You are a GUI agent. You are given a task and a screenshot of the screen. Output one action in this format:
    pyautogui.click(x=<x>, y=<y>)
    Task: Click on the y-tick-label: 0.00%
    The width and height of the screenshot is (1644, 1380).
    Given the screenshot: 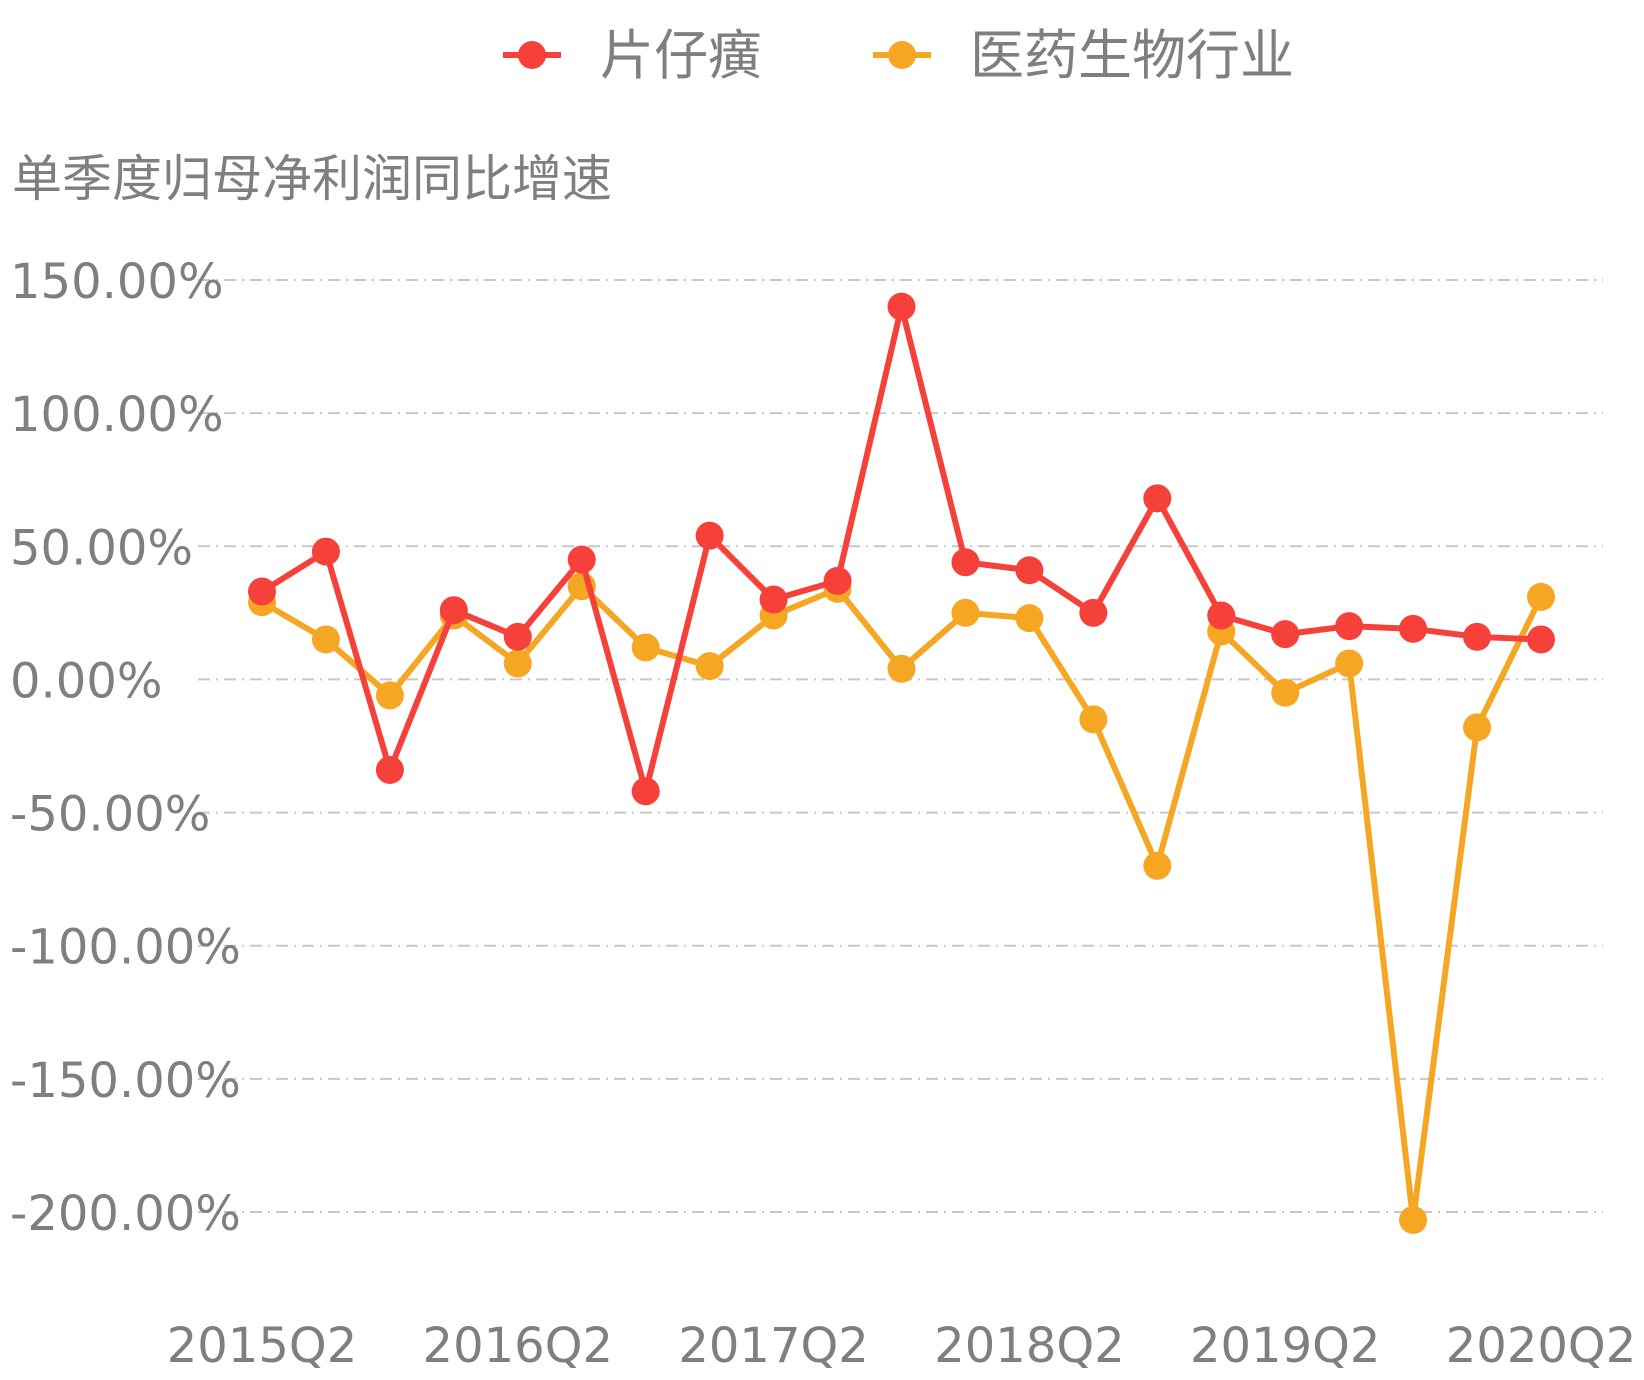 What is the action you would take?
    pyautogui.click(x=86, y=681)
    